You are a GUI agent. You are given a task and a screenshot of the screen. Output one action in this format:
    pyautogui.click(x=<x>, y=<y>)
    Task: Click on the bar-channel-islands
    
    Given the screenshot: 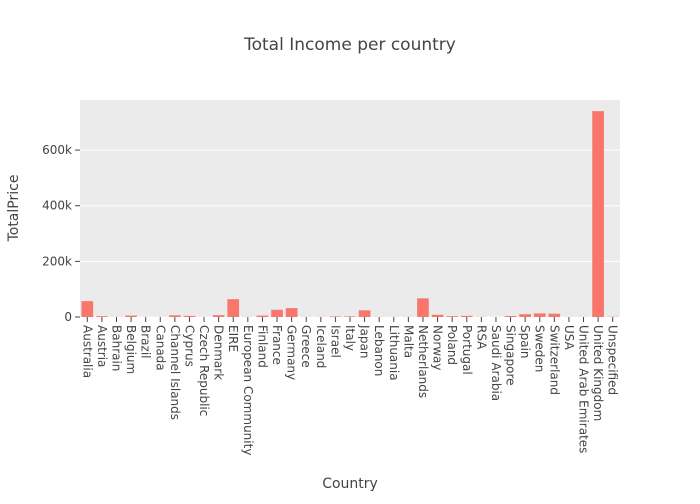 What is the action you would take?
    pyautogui.click(x=175, y=316)
    